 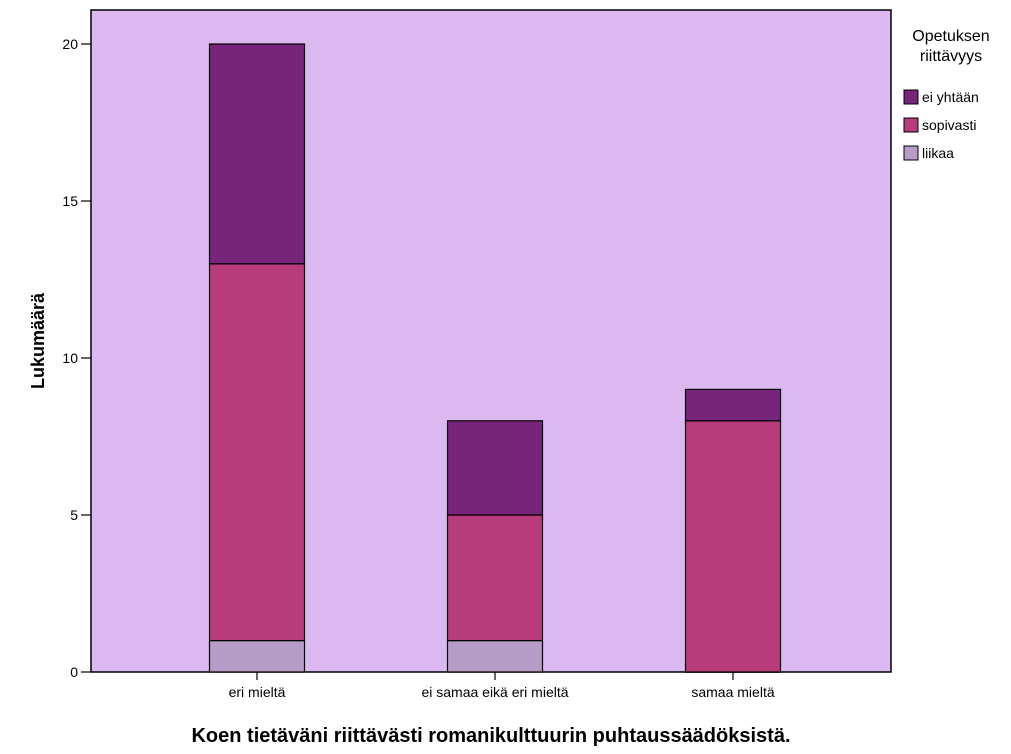 What do you see at coordinates (938, 153) in the screenshot?
I see `legend-label: liikaa` at bounding box center [938, 153].